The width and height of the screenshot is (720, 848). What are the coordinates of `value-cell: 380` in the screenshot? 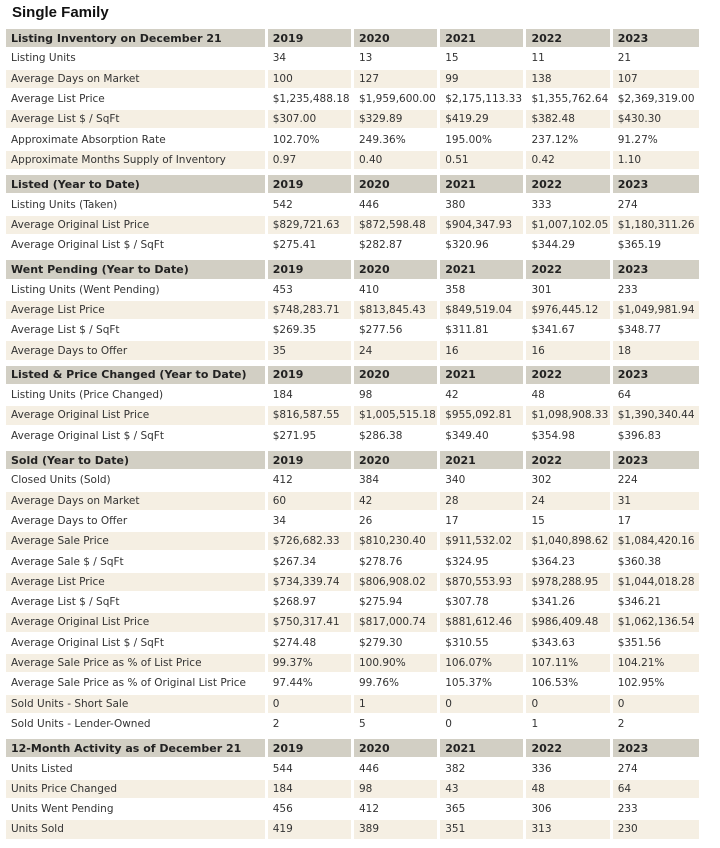 It's located at (483, 205).